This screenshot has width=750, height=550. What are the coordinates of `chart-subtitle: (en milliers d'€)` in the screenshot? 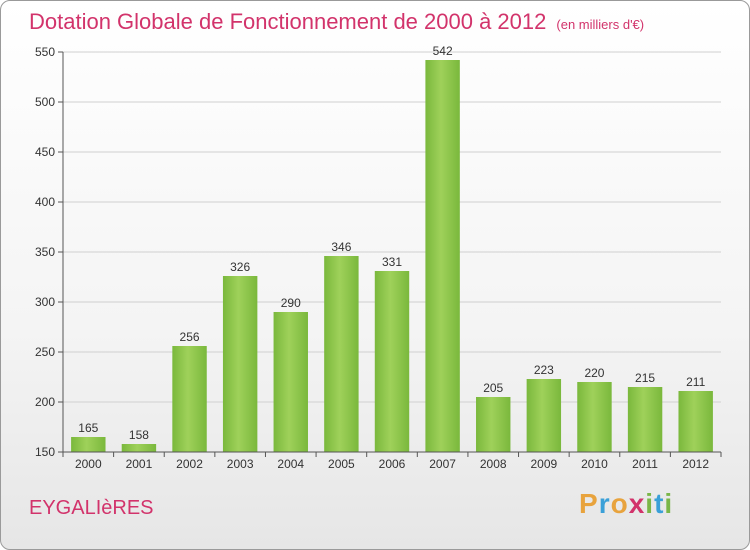 It's located at (600, 24).